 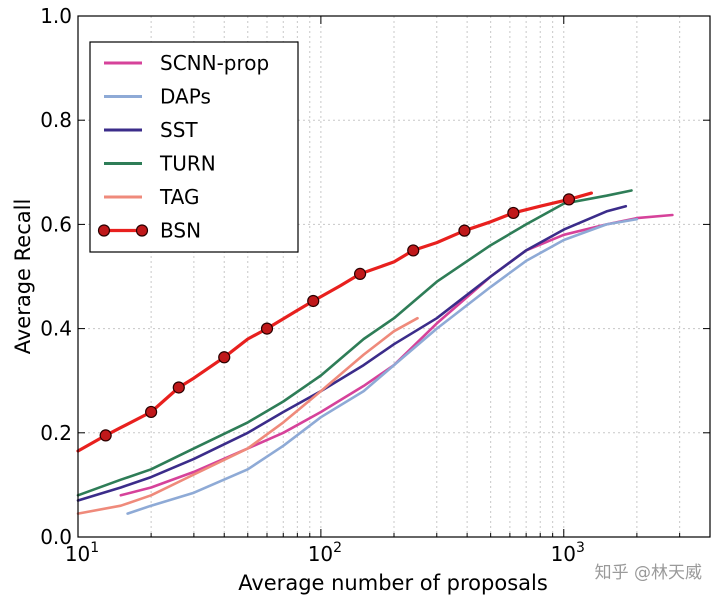 I want to click on x-tick-label: 10², so click(x=325, y=553).